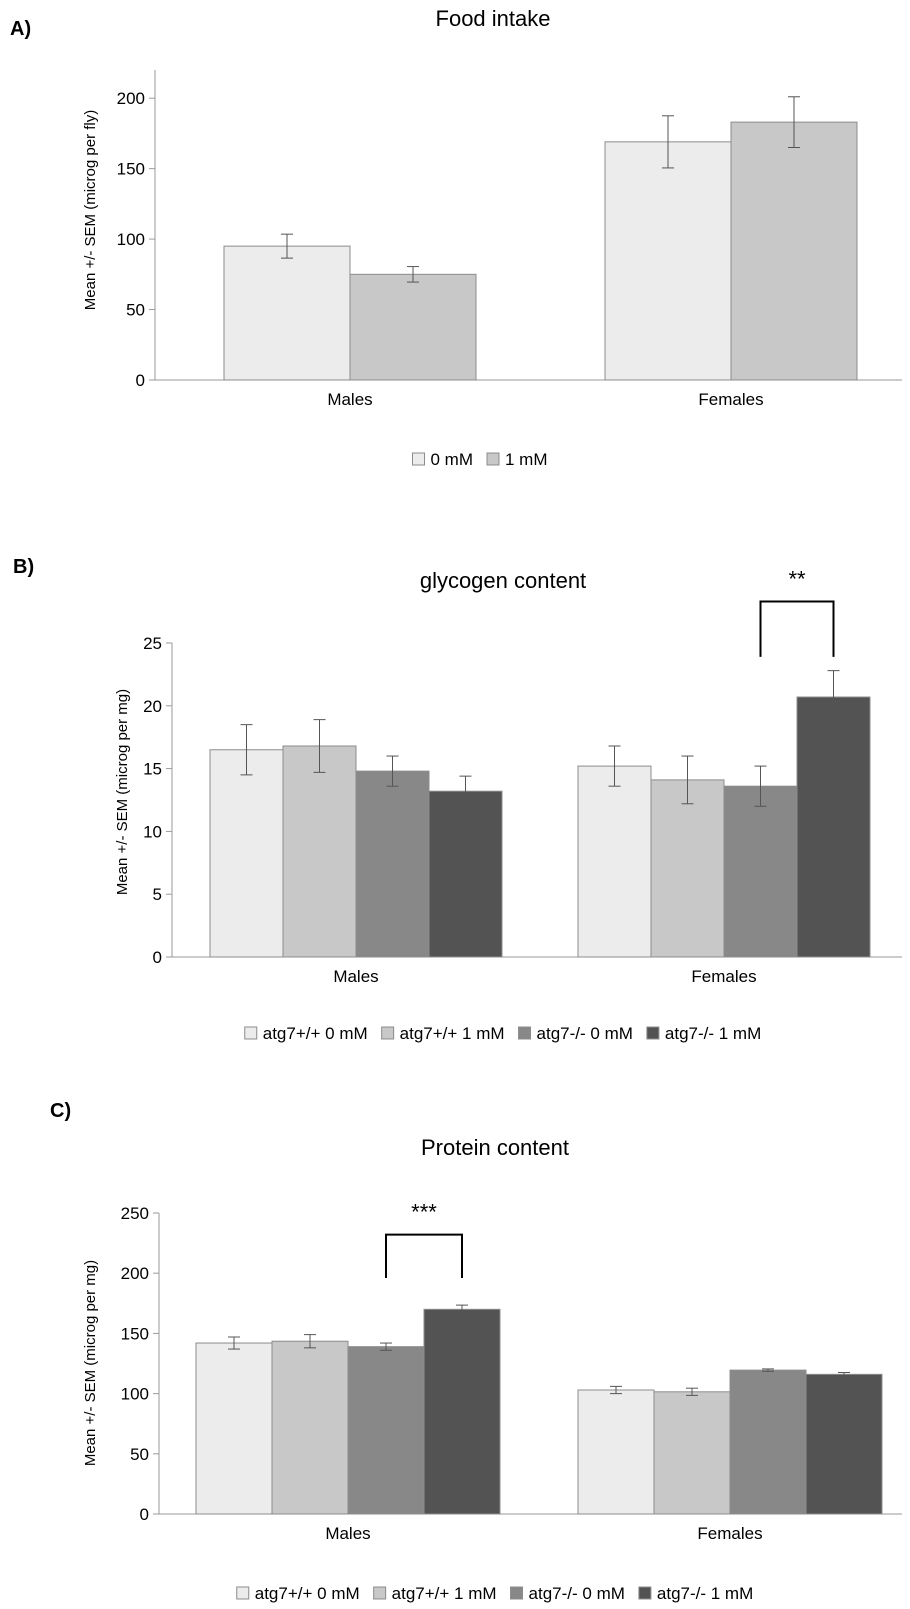 This screenshot has width=910, height=1609. What do you see at coordinates (152, 831) in the screenshot?
I see `y-tick-label: 10` at bounding box center [152, 831].